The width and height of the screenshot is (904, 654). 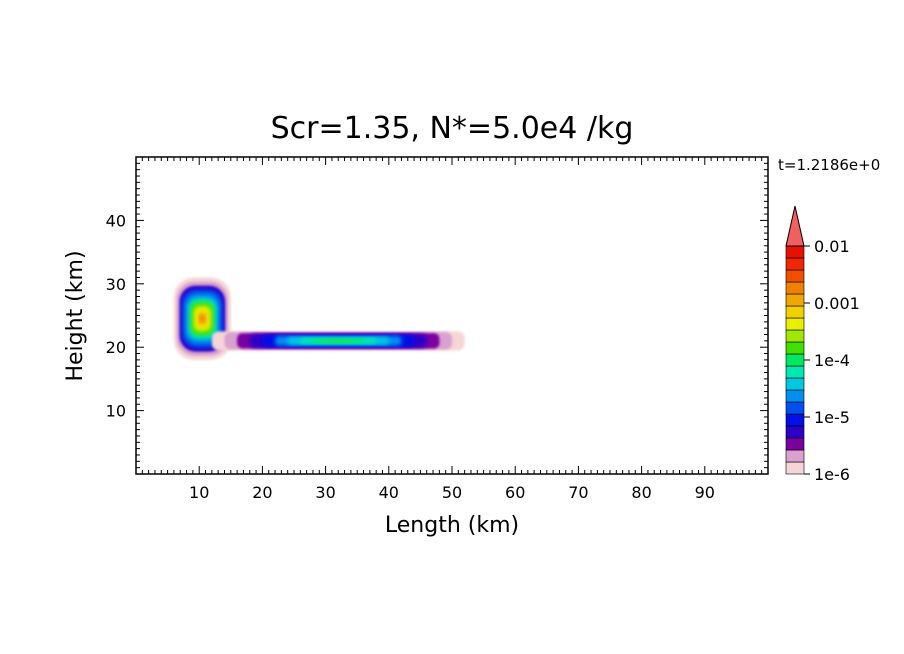 I want to click on x-axis-label: Length (km), so click(x=452, y=525).